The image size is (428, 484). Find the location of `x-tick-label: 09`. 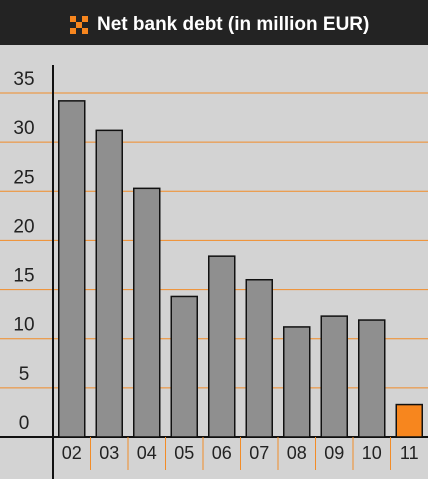

x-tick-label: 09 is located at coordinates (334, 453).